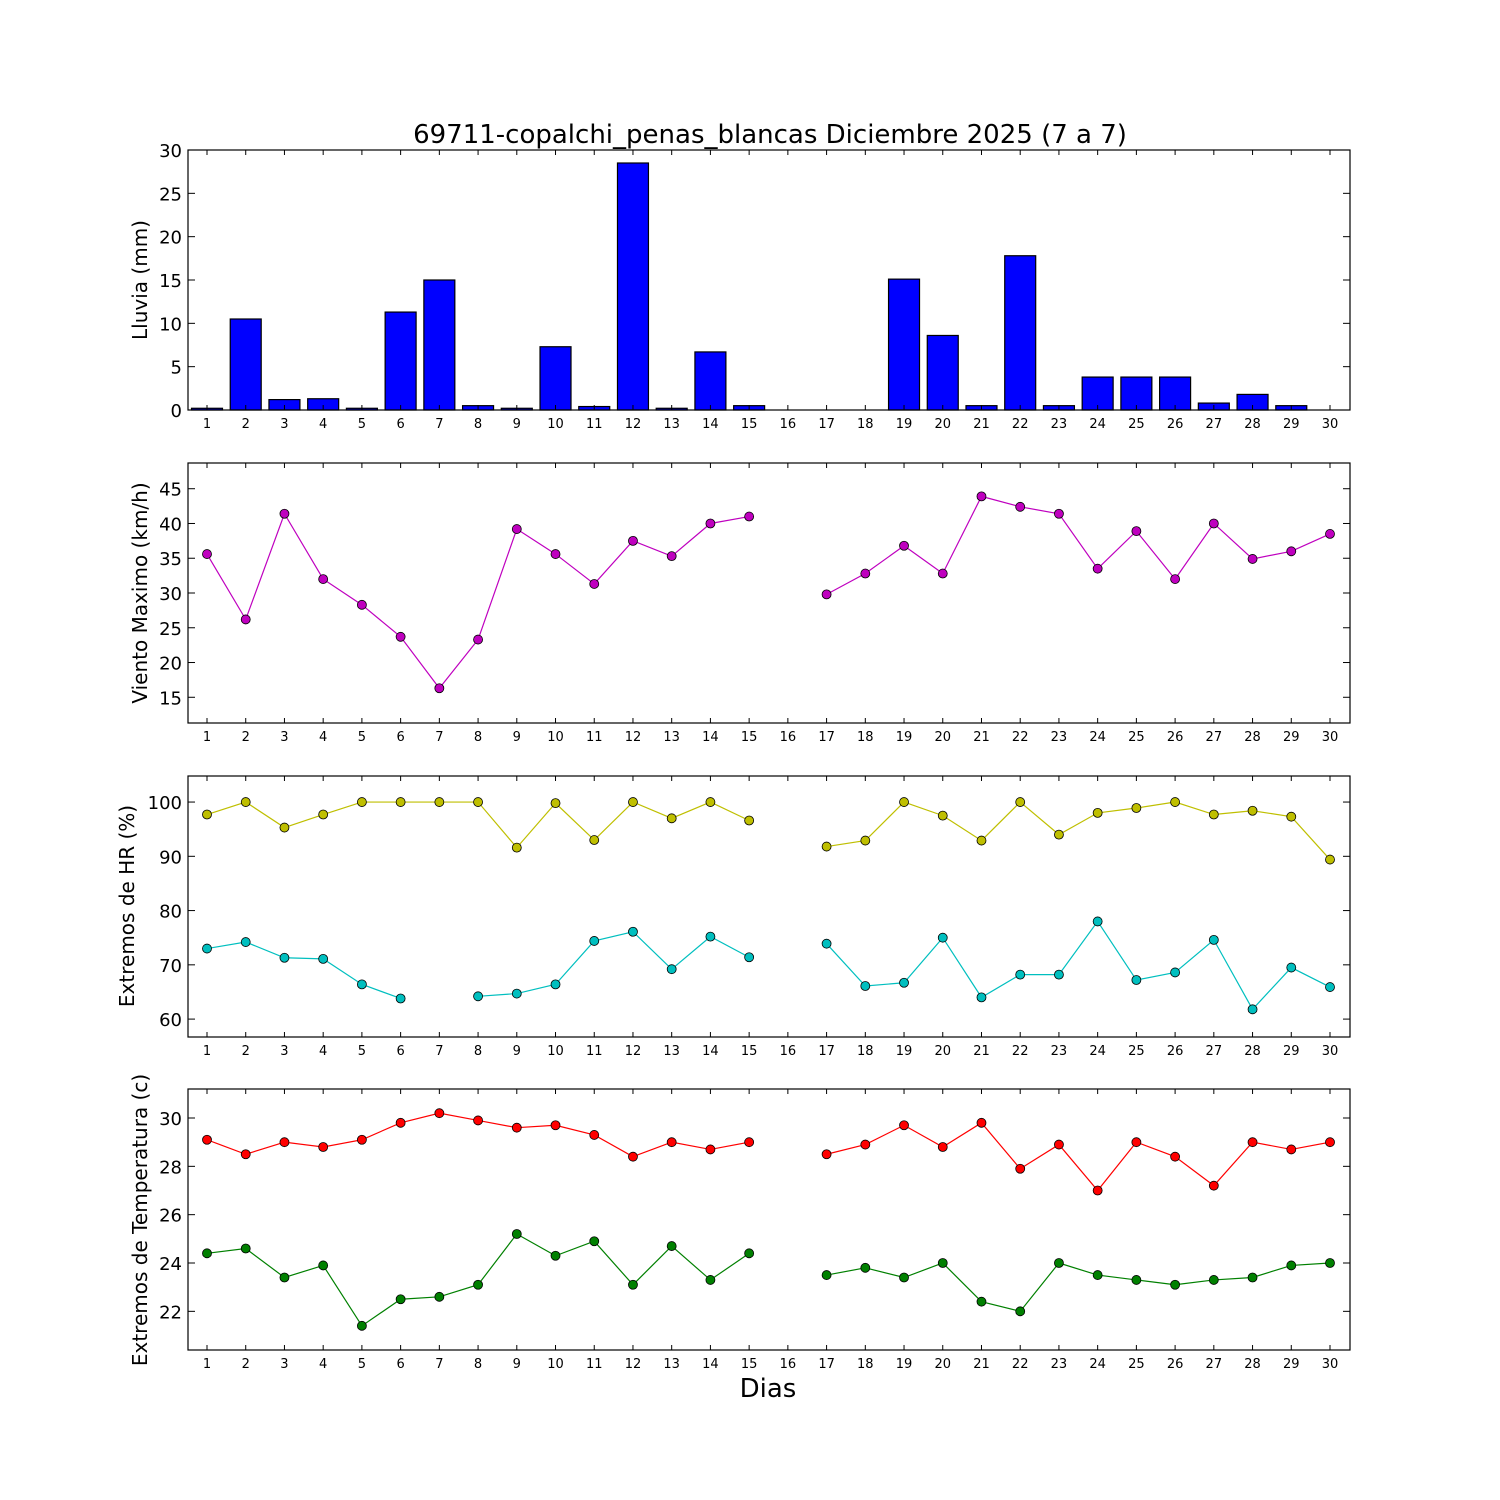  I want to click on x-tick-label: 27, so click(1214, 424).